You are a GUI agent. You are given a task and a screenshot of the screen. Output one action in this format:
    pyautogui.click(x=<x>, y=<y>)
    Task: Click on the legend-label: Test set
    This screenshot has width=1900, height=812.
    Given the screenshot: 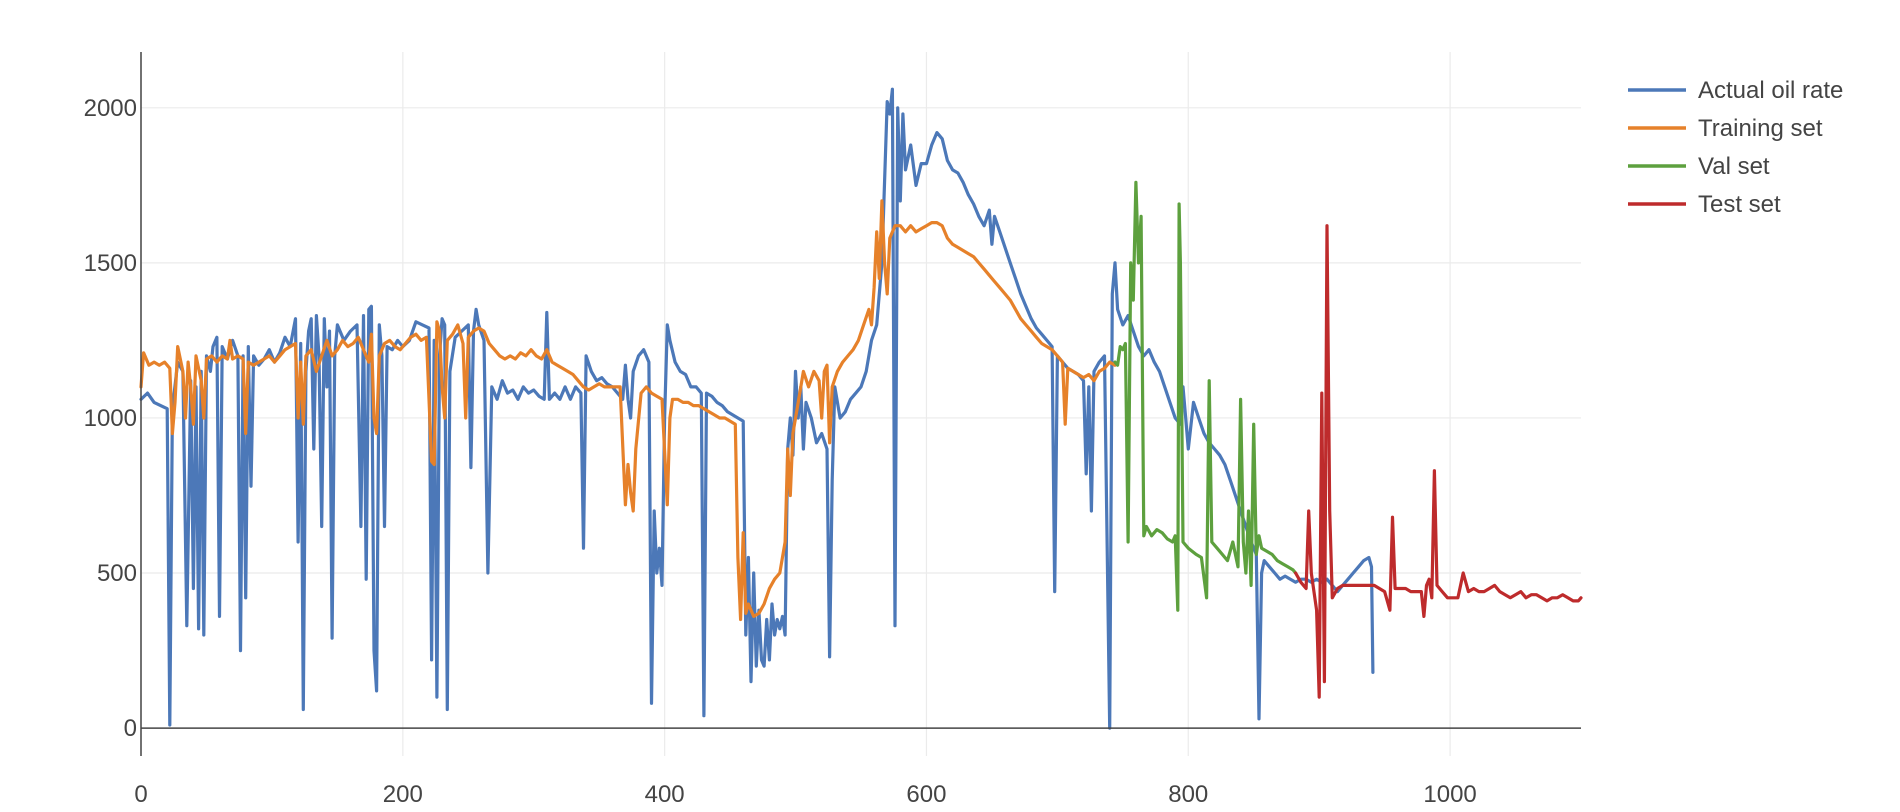 What is the action you would take?
    pyautogui.click(x=1739, y=204)
    